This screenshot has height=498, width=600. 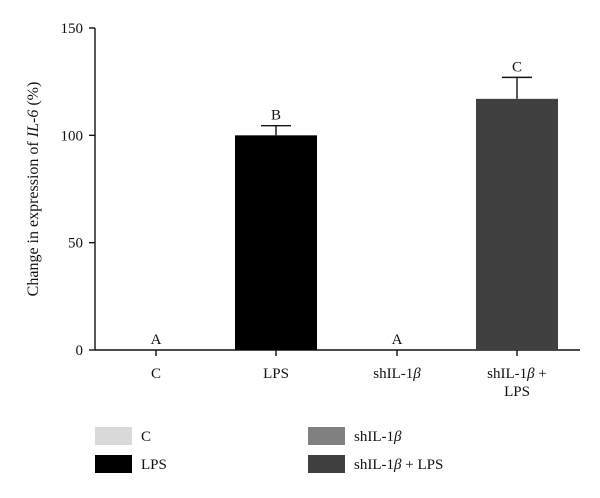 I want to click on y-tick-label: 150, so click(x=72, y=29).